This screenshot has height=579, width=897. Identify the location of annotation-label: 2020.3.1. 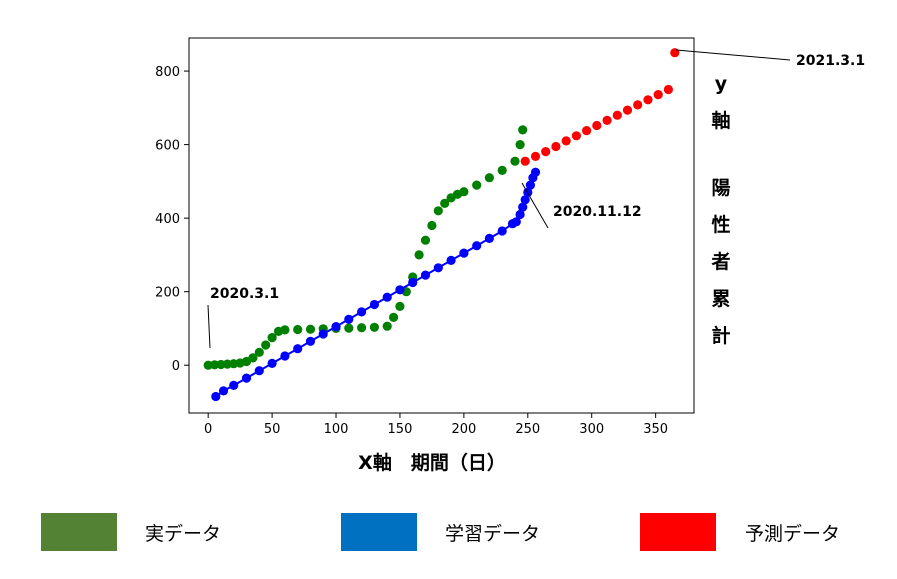
(244, 294).